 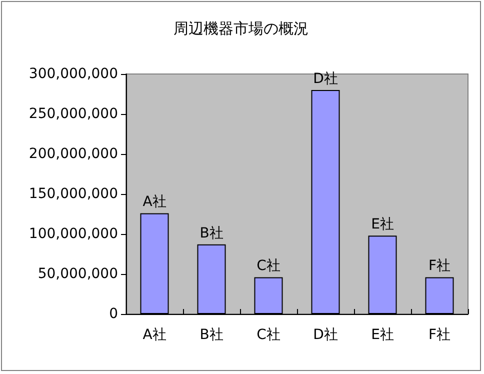 I want to click on y-tick-label: 50,000,000, so click(x=78, y=274).